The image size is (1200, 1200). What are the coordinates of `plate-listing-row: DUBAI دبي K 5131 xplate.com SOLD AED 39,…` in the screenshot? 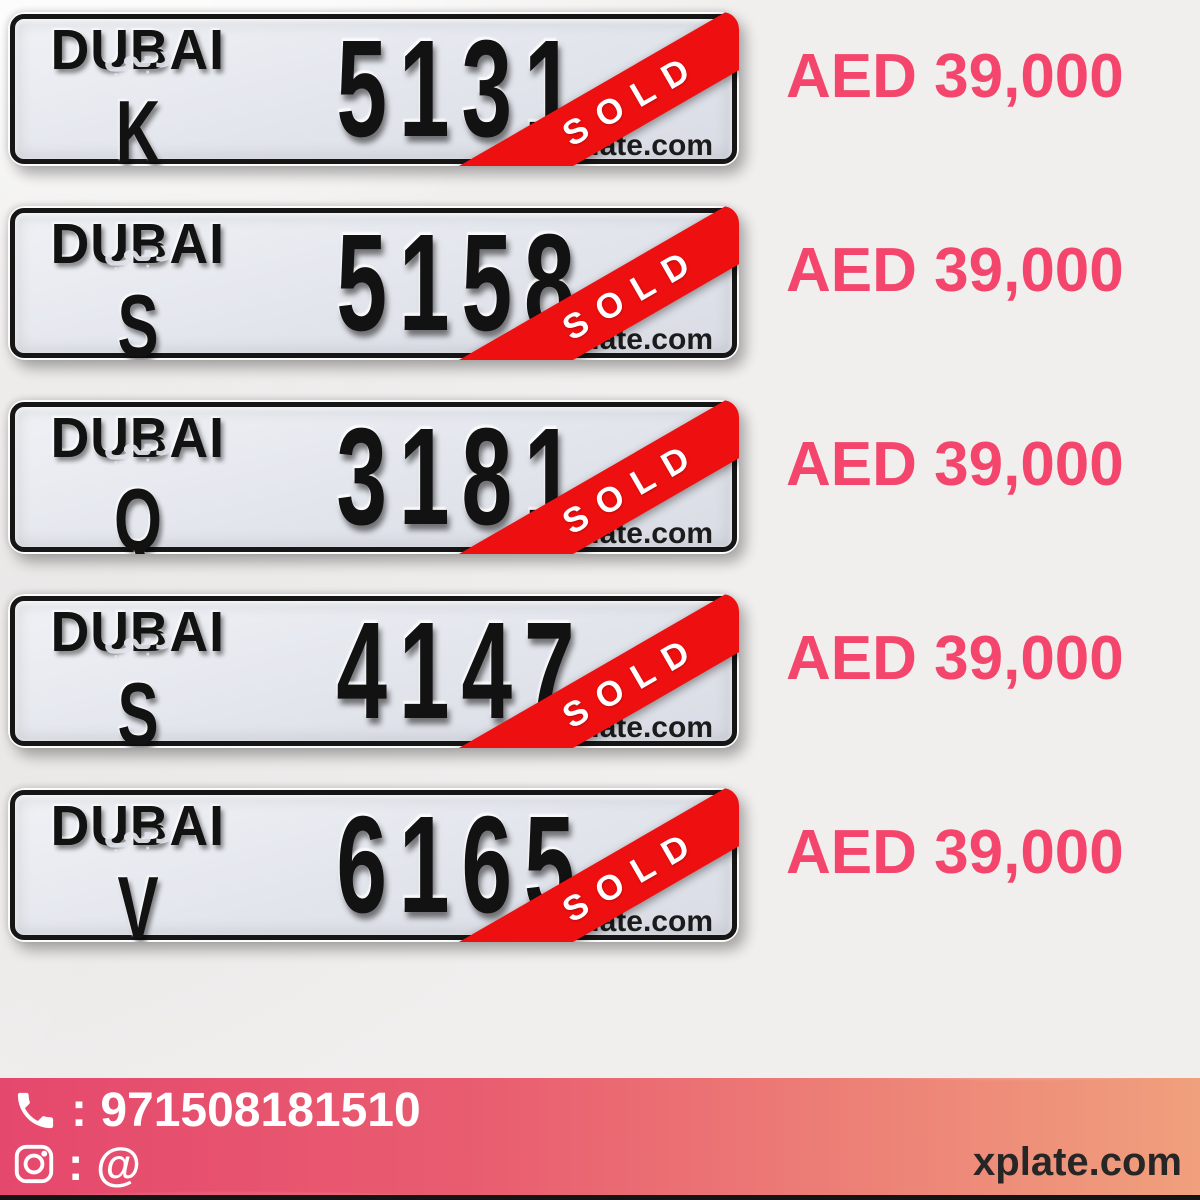 It's located at (566, 89).